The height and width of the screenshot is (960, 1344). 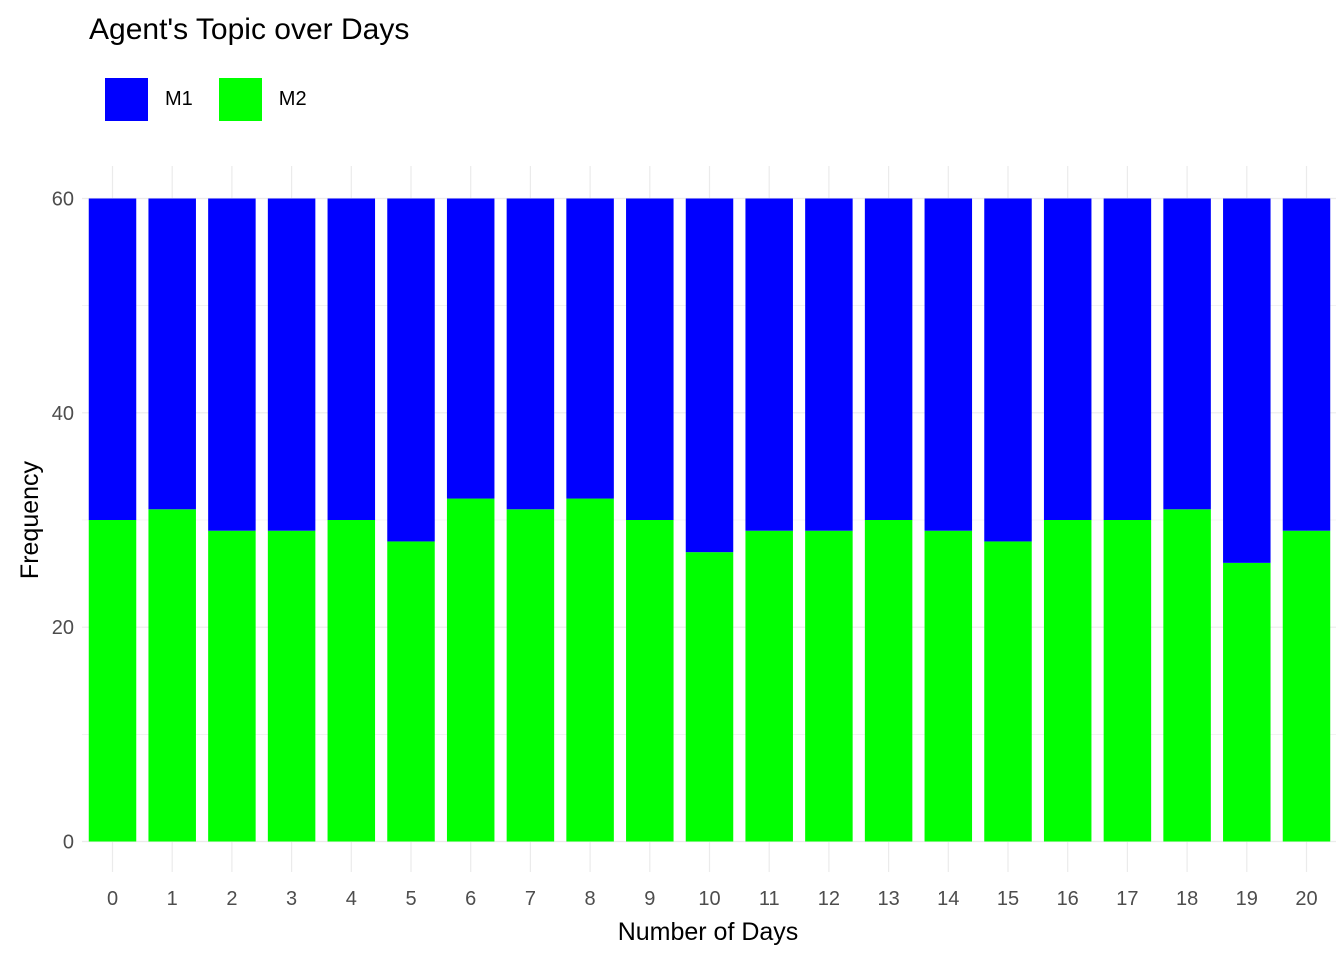 What do you see at coordinates (63, 414) in the screenshot?
I see `y-tick-label: 40` at bounding box center [63, 414].